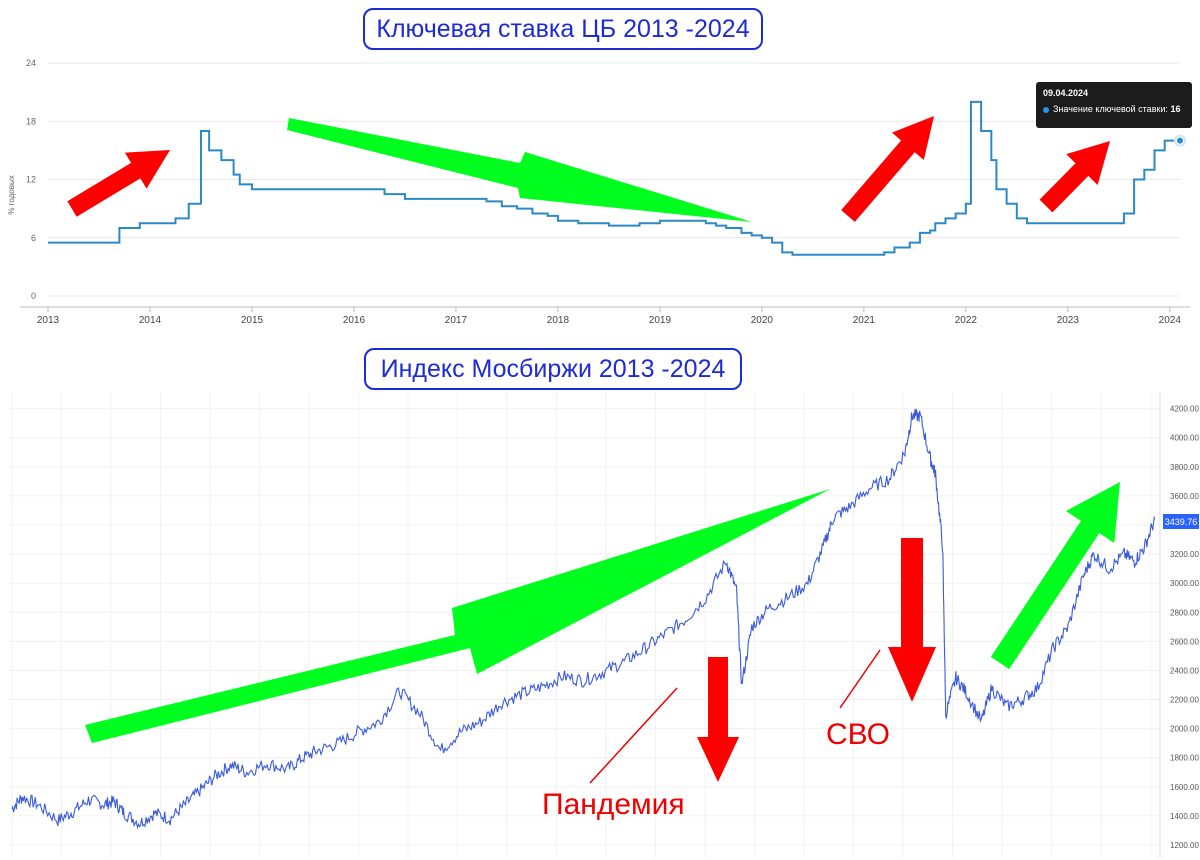 This screenshot has height=860, width=1200. What do you see at coordinates (252, 320) in the screenshot?
I see `rate-x-tick-label: 2015` at bounding box center [252, 320].